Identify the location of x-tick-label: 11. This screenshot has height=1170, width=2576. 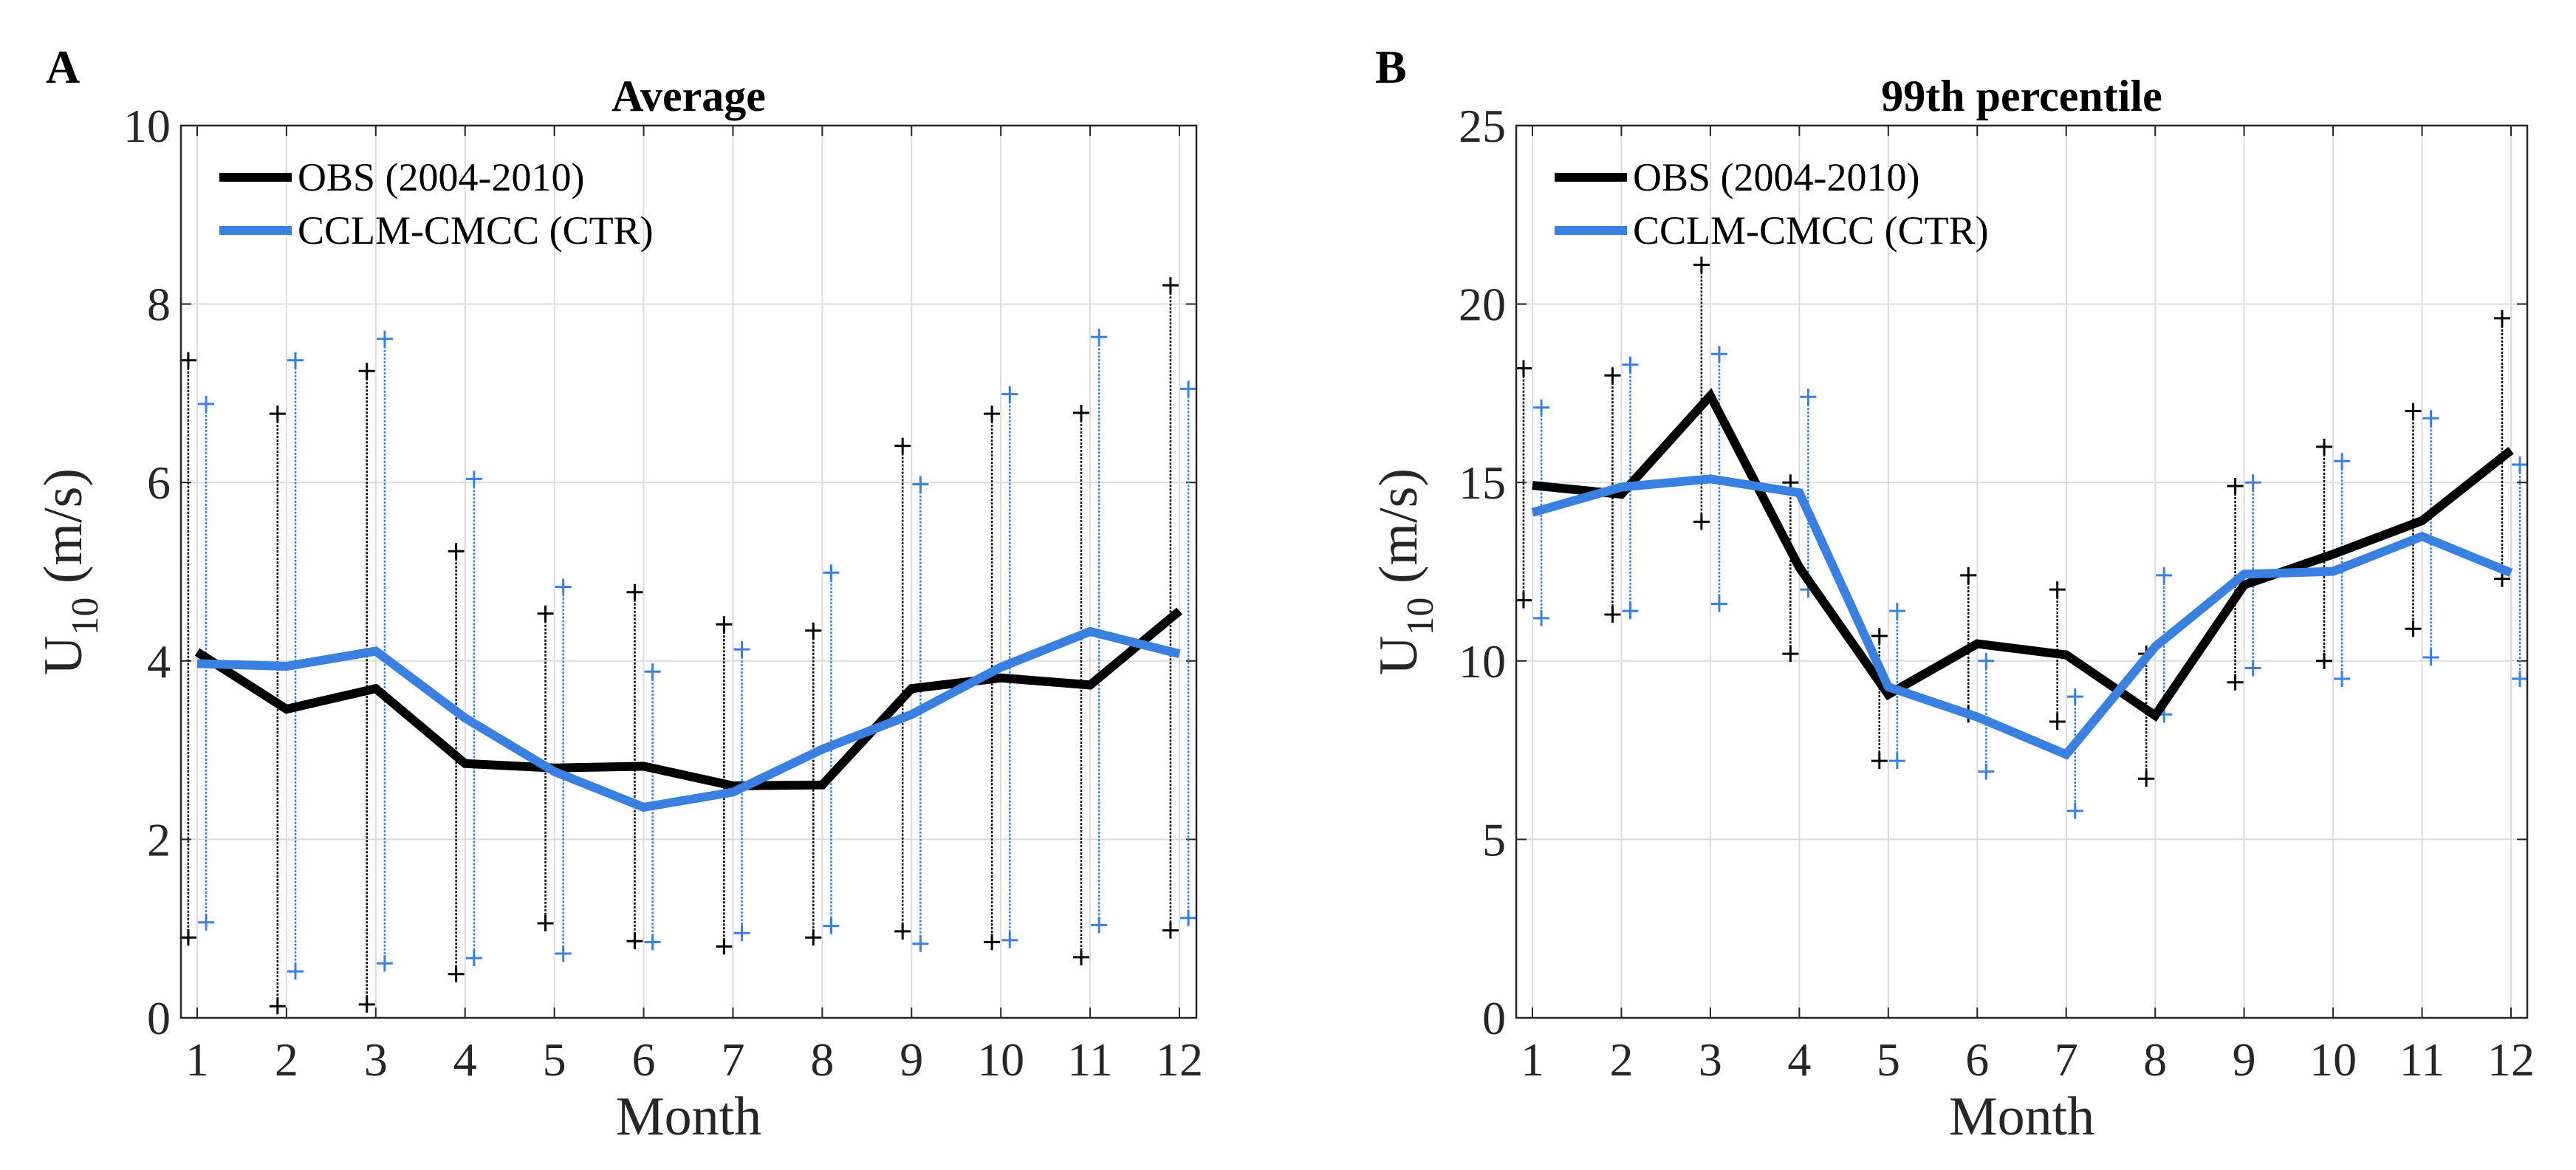
(1090, 1059).